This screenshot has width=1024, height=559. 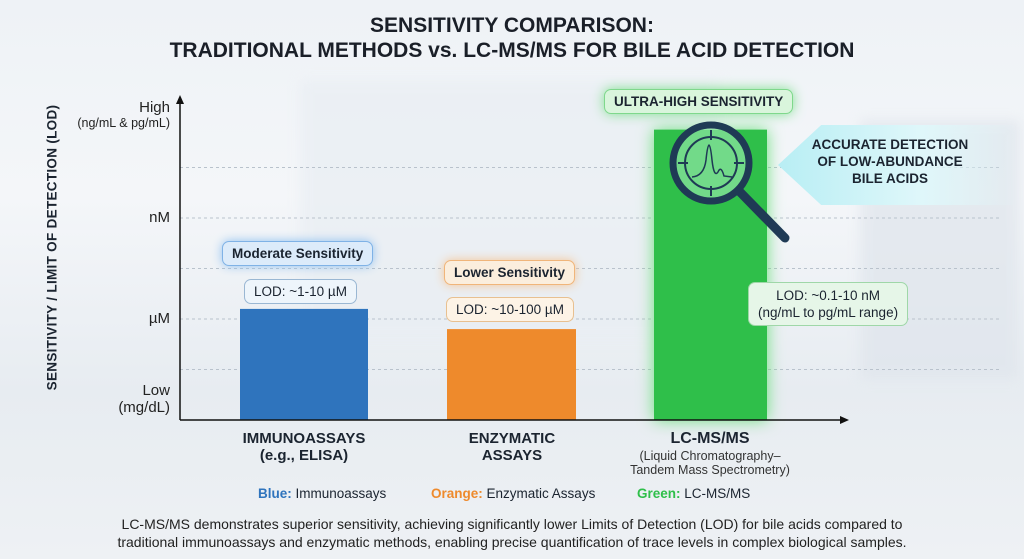 What do you see at coordinates (123, 114) in the screenshot?
I see `y-tick-label: High (ng/mL & pg/mL)` at bounding box center [123, 114].